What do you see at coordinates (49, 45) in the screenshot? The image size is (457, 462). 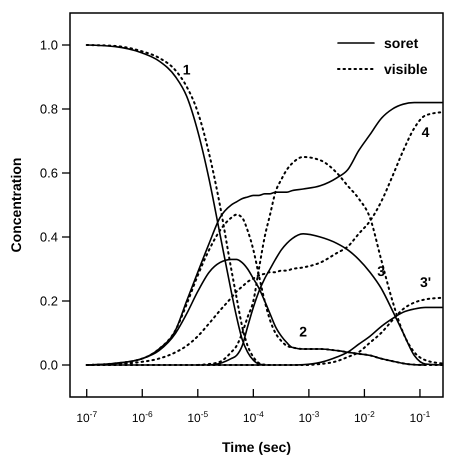 I see `y-tick-label: 1.0` at bounding box center [49, 45].